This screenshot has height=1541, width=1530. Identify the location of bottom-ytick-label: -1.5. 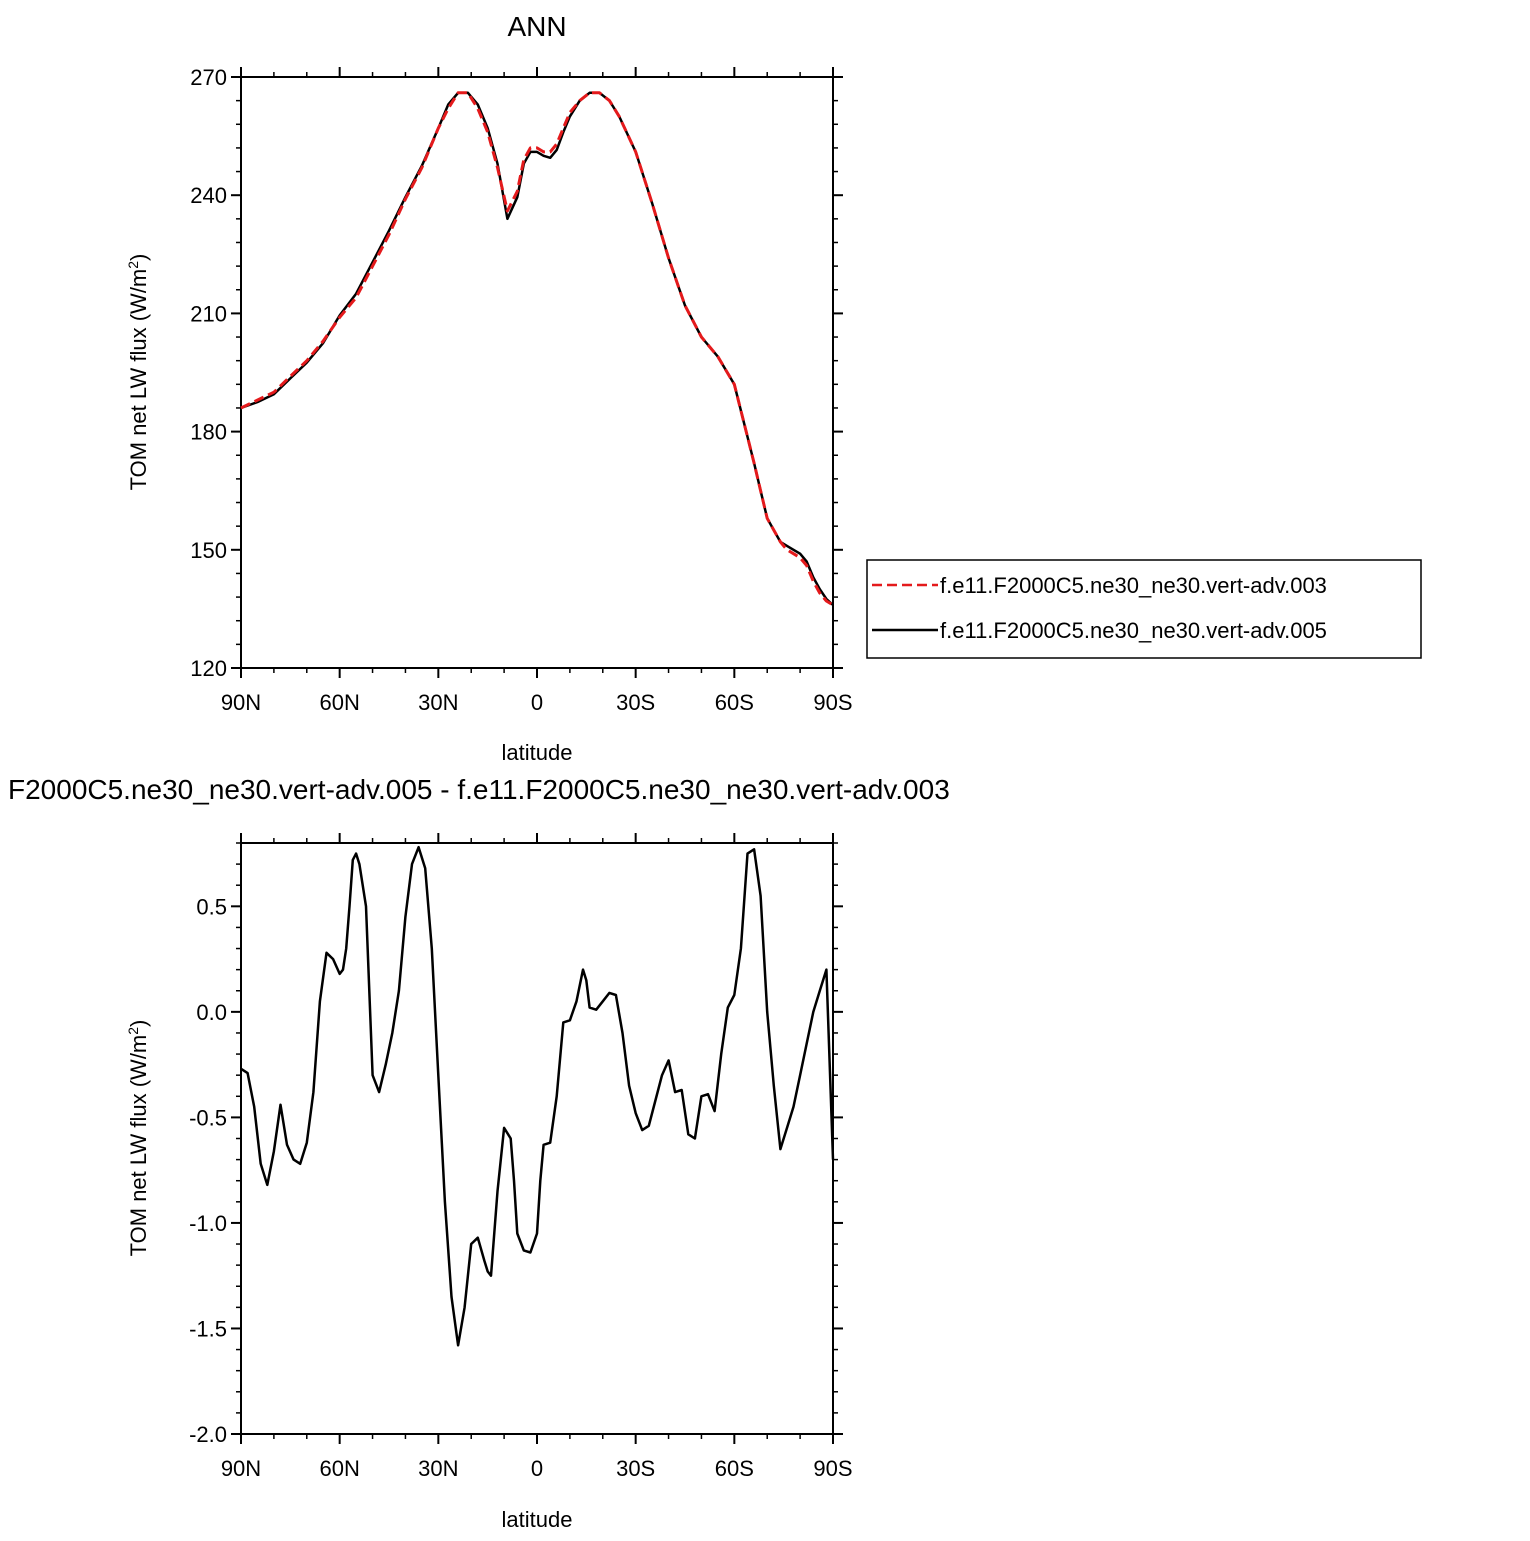
(208, 1328).